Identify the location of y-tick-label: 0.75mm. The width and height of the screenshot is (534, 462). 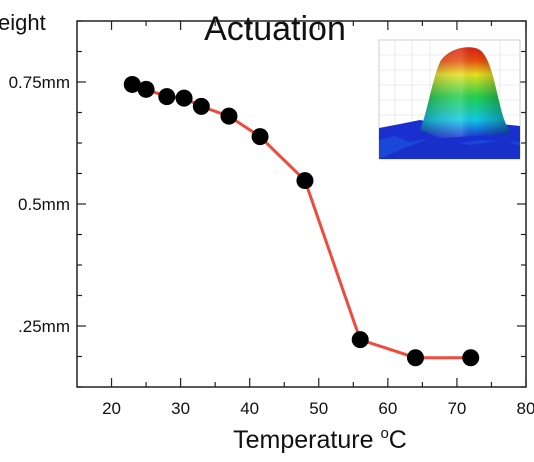
(39, 82).